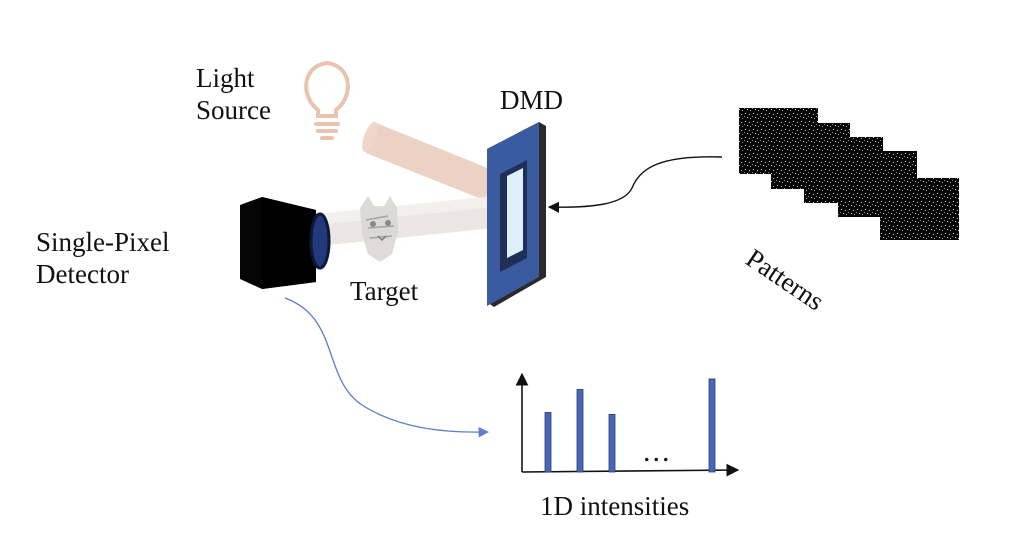  Describe the element at coordinates (387, 367) in the screenshot. I see `detector-to-chart-arrow` at that location.